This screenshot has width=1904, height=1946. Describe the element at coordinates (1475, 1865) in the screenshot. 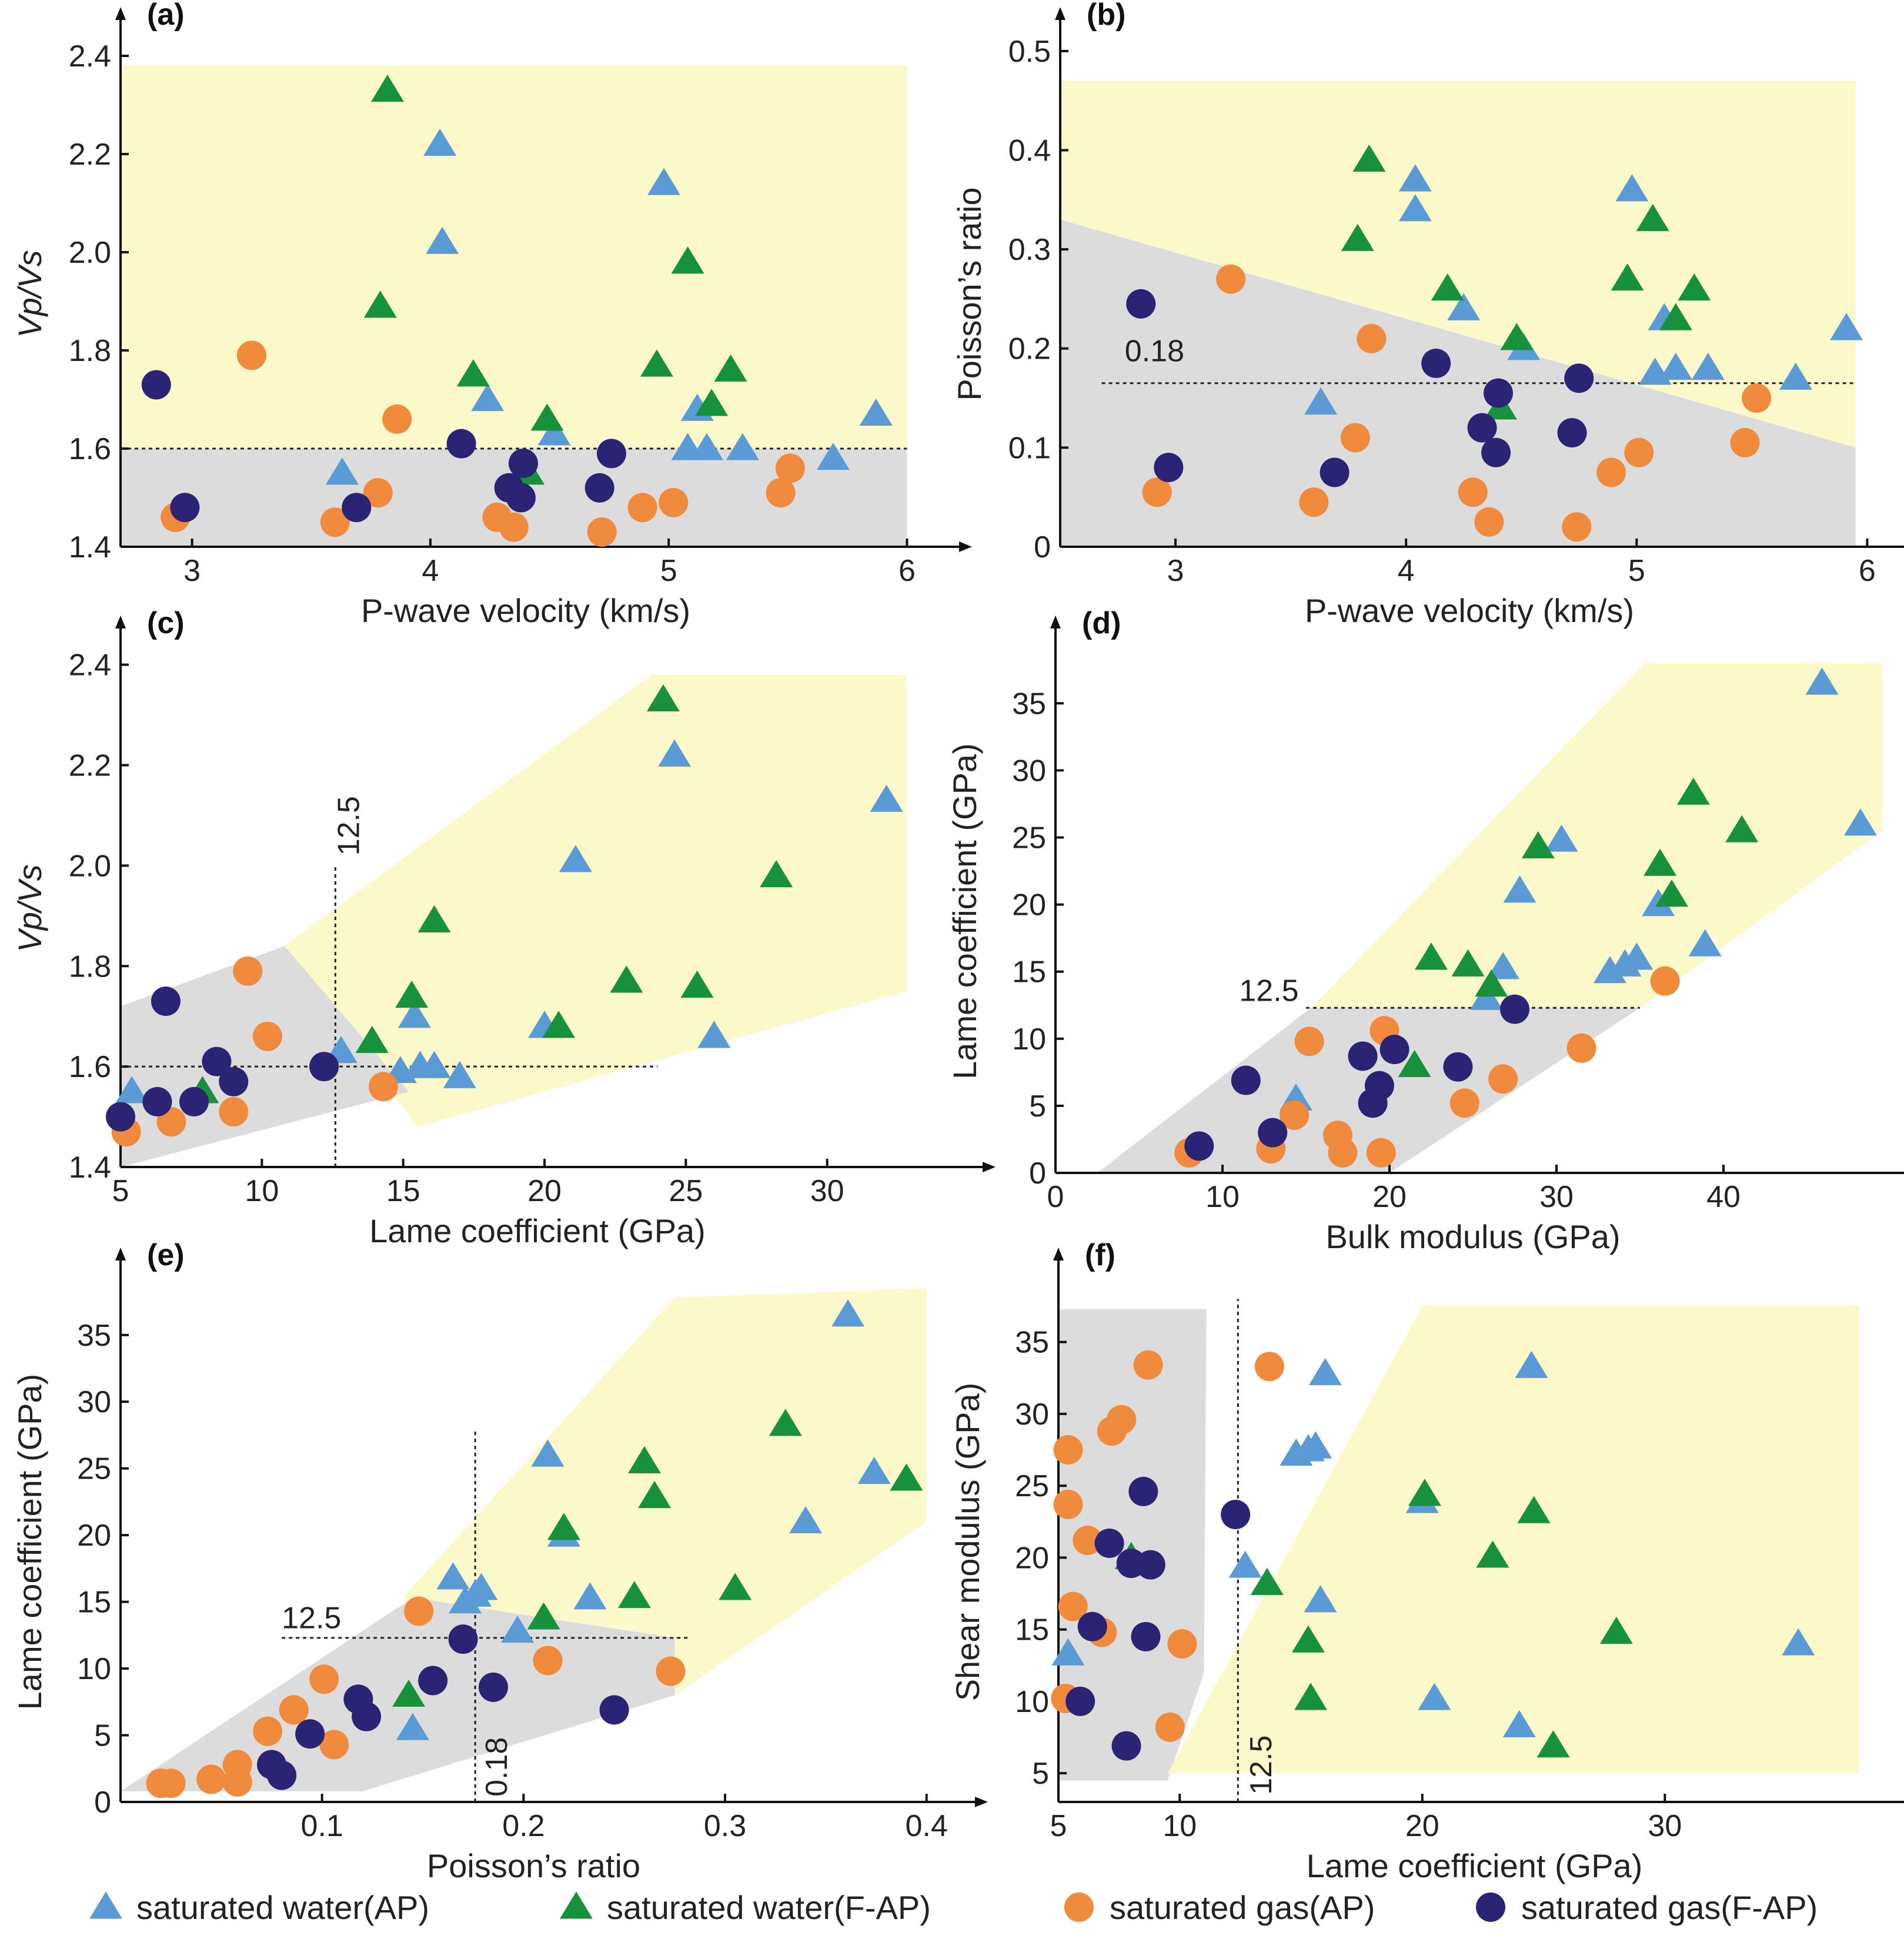

I see `x-axis-label: Lame coefficient (GPa)` at that location.